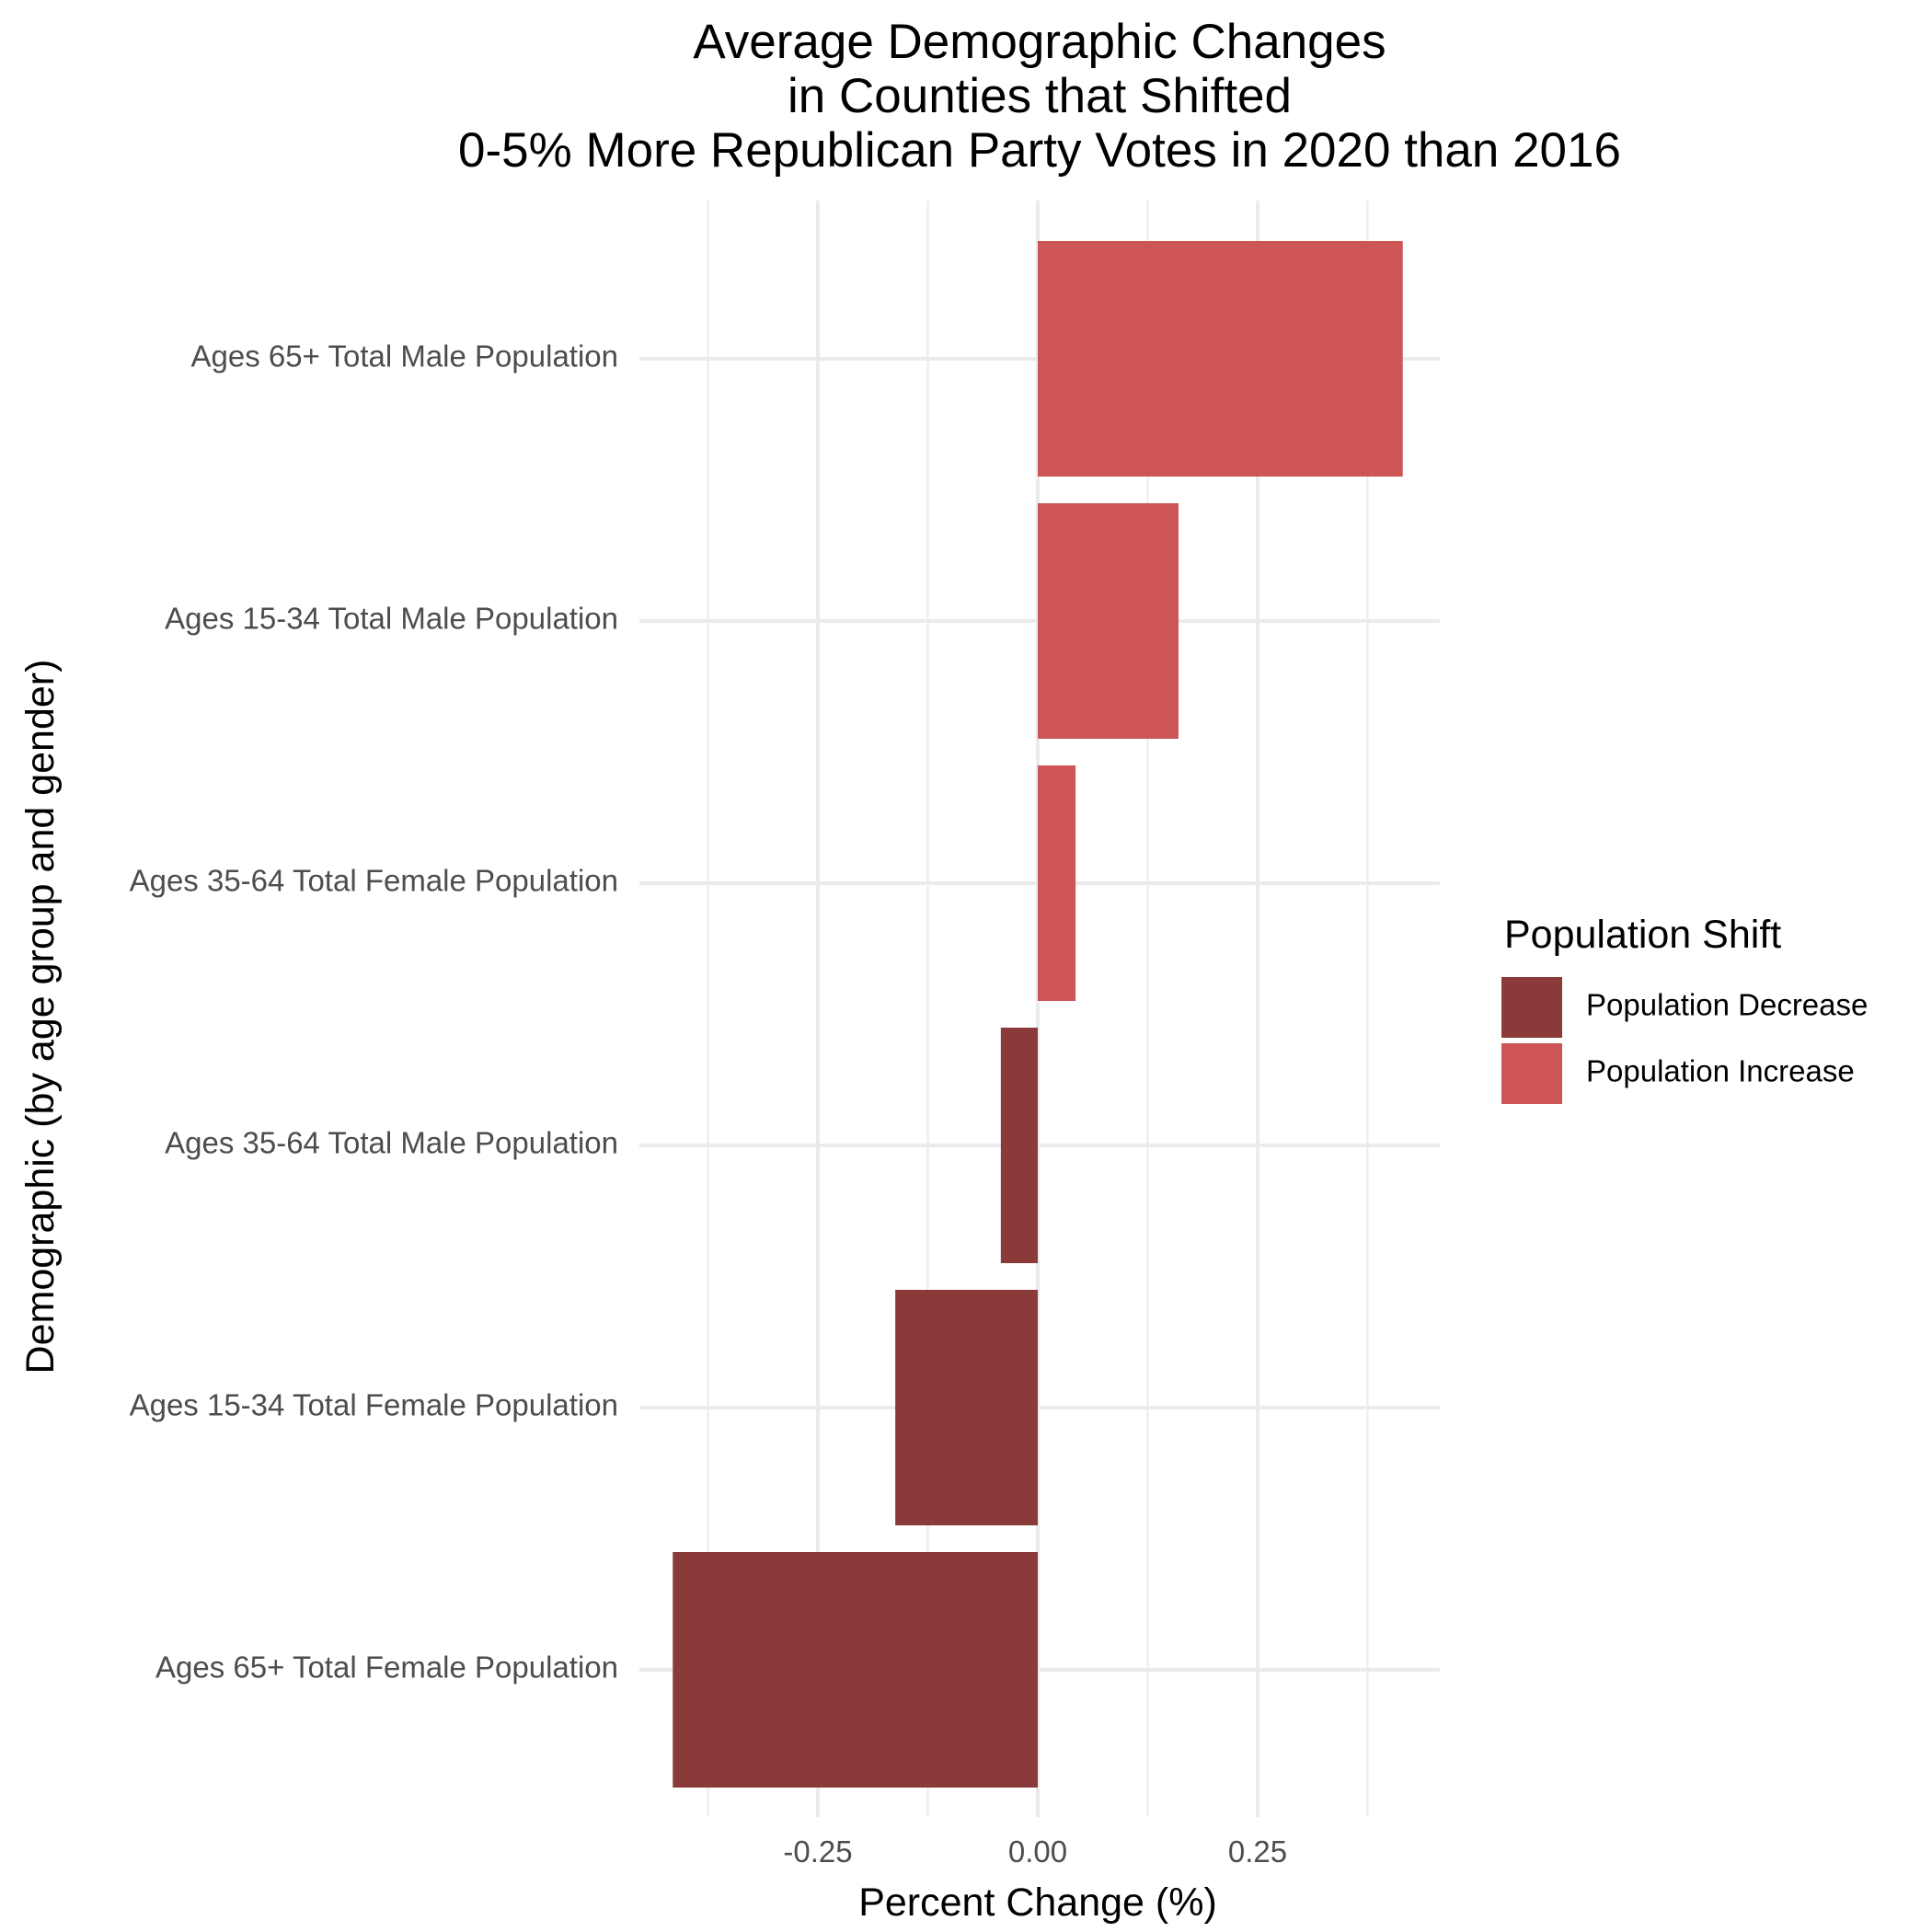 Image resolution: width=1932 pixels, height=1932 pixels. Describe the element at coordinates (1037, 1902) in the screenshot. I see `x-axis-title: Percent Change (%)` at that location.